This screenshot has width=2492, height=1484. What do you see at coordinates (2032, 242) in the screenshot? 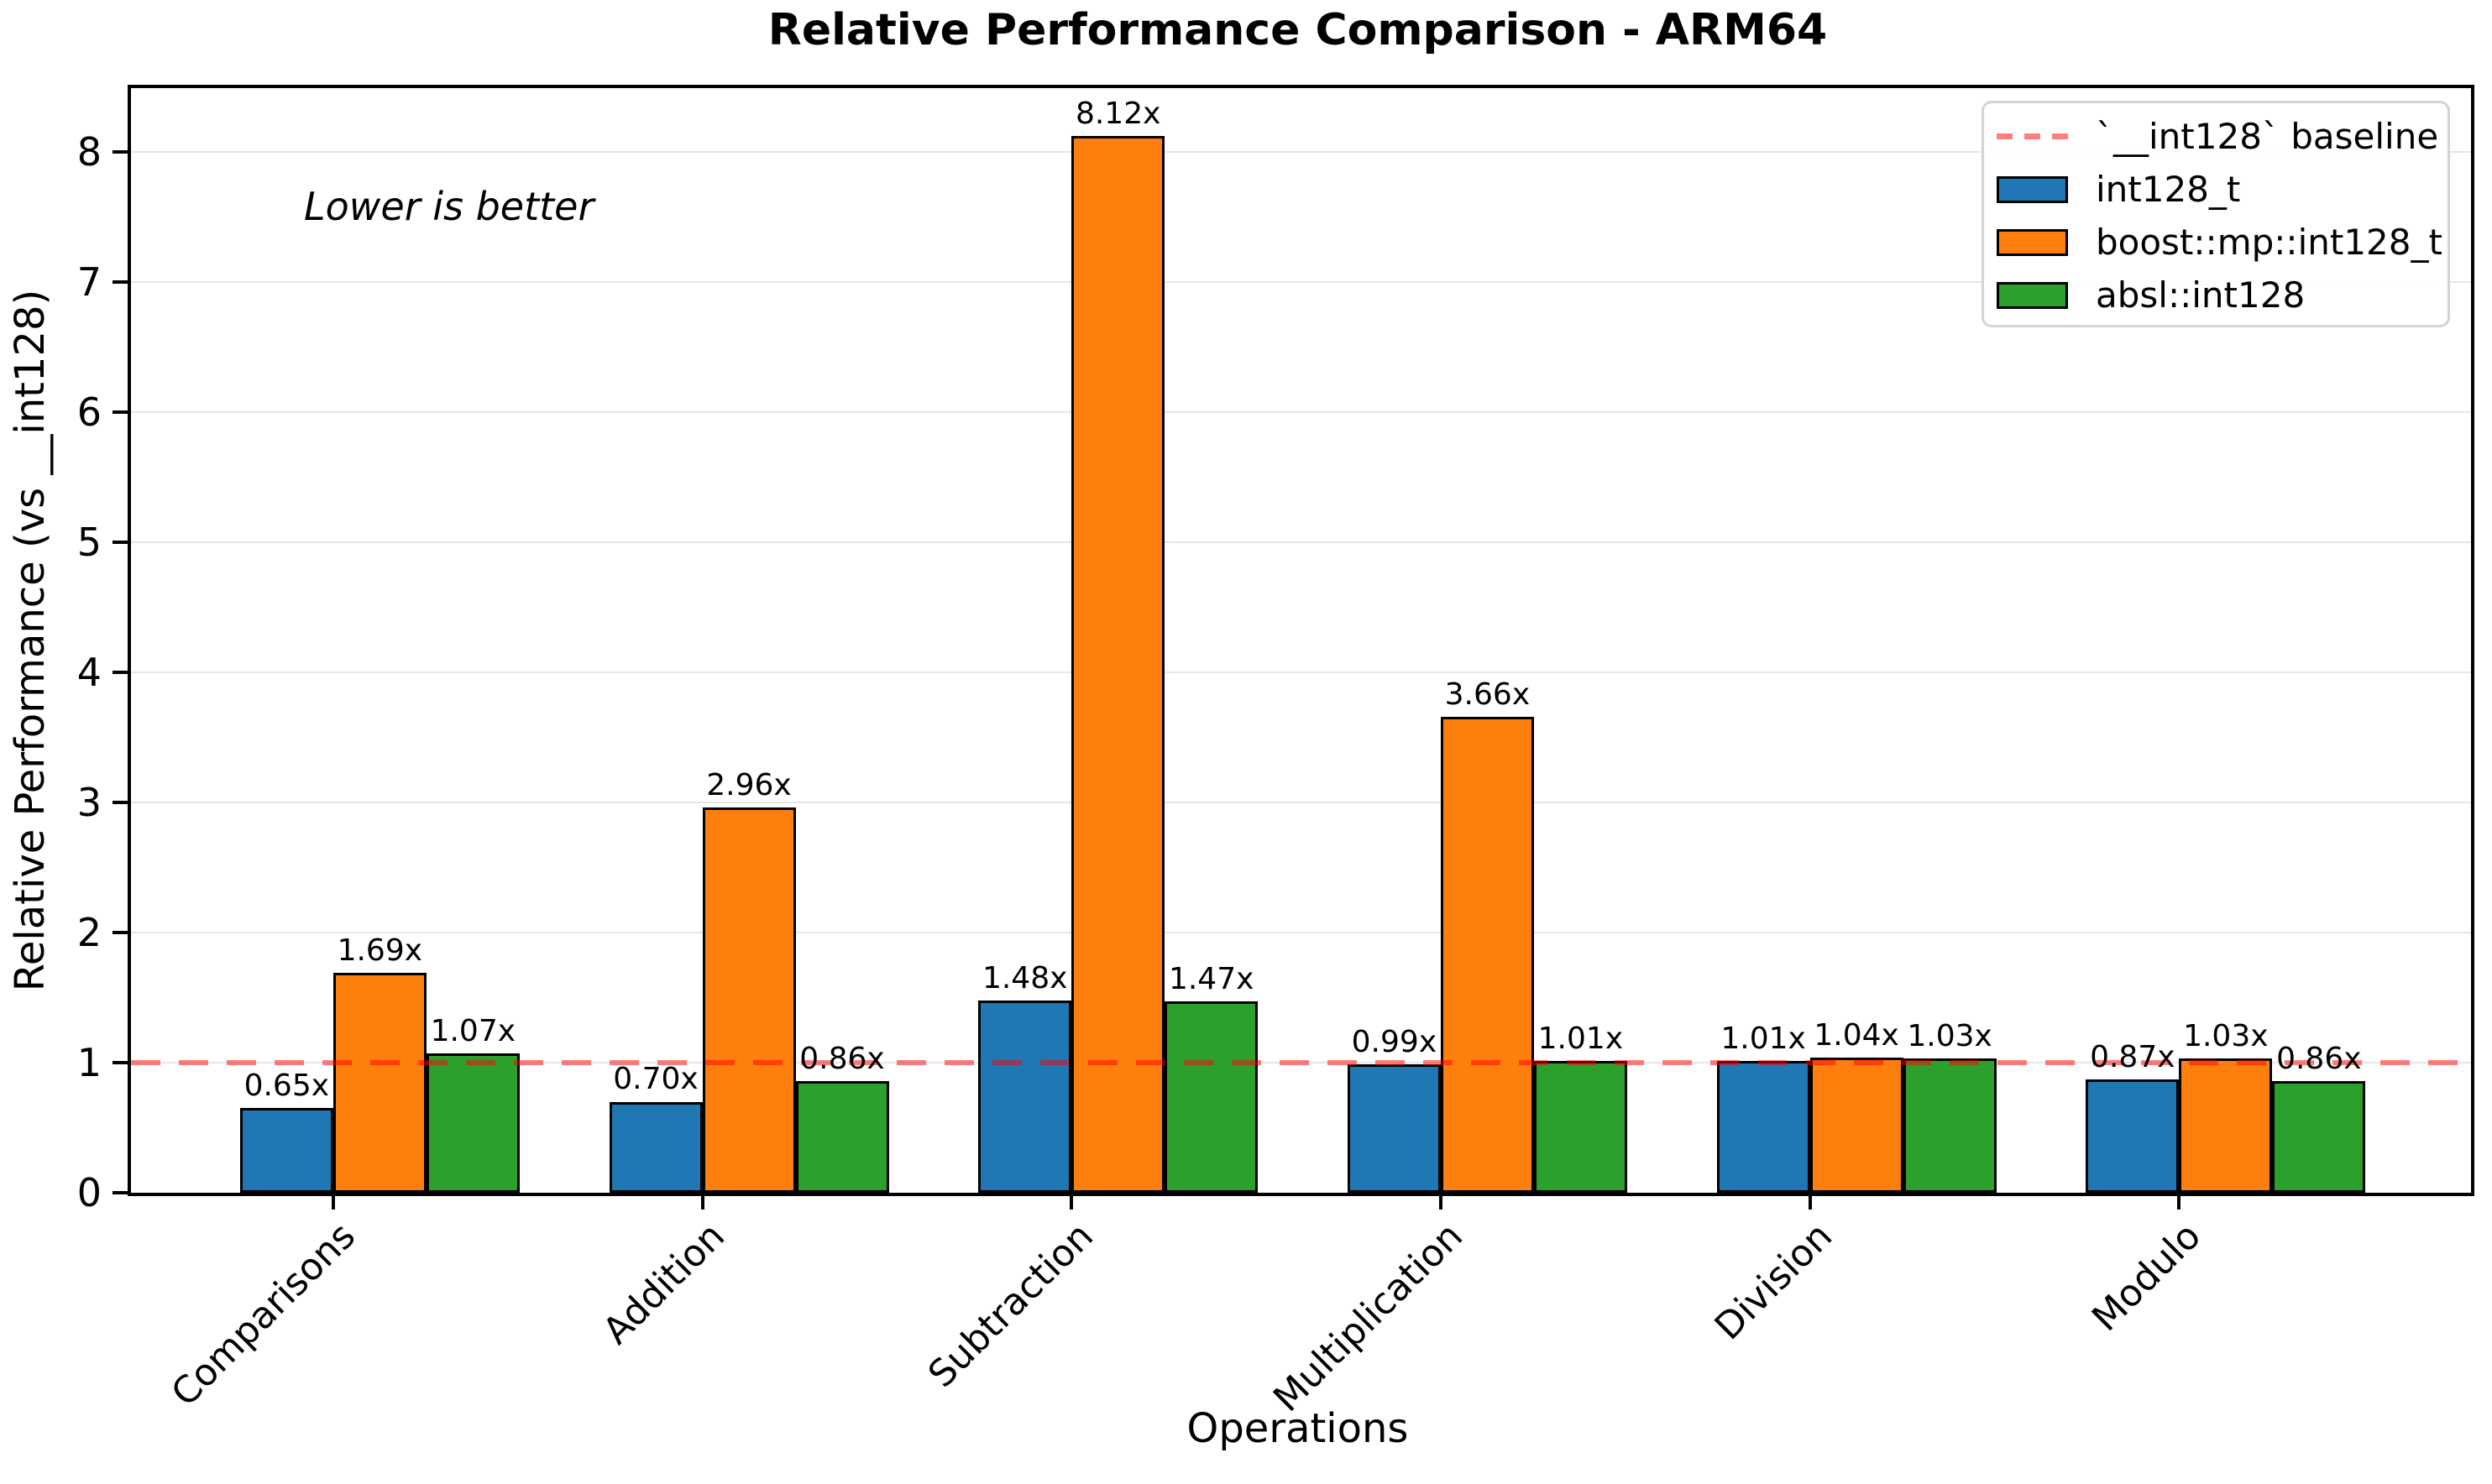
I see `legend-swatch-boost` at bounding box center [2032, 242].